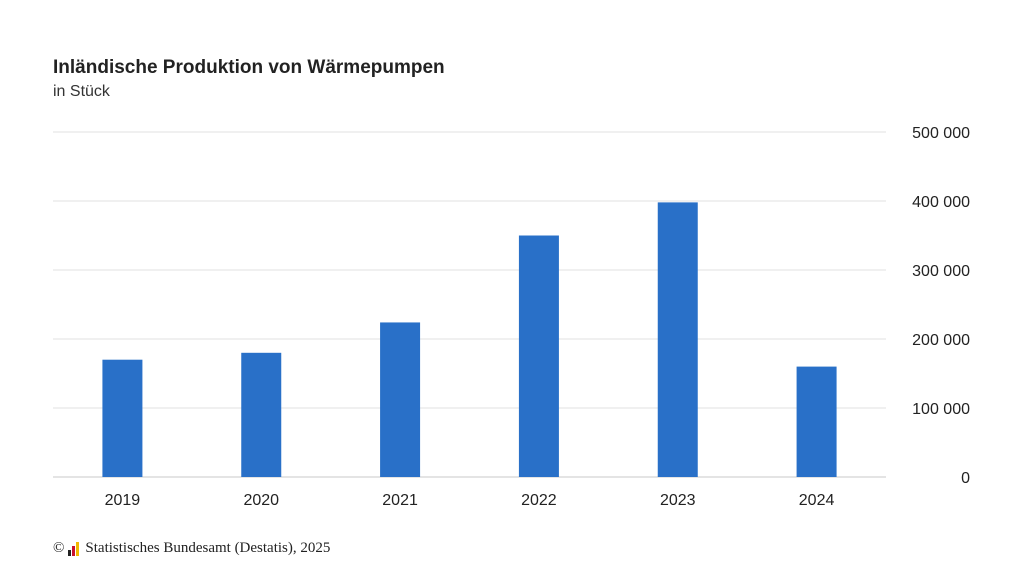 The height and width of the screenshot is (576, 1024). Describe the element at coordinates (941, 409) in the screenshot. I see `y-tick-label: 100 000` at that location.